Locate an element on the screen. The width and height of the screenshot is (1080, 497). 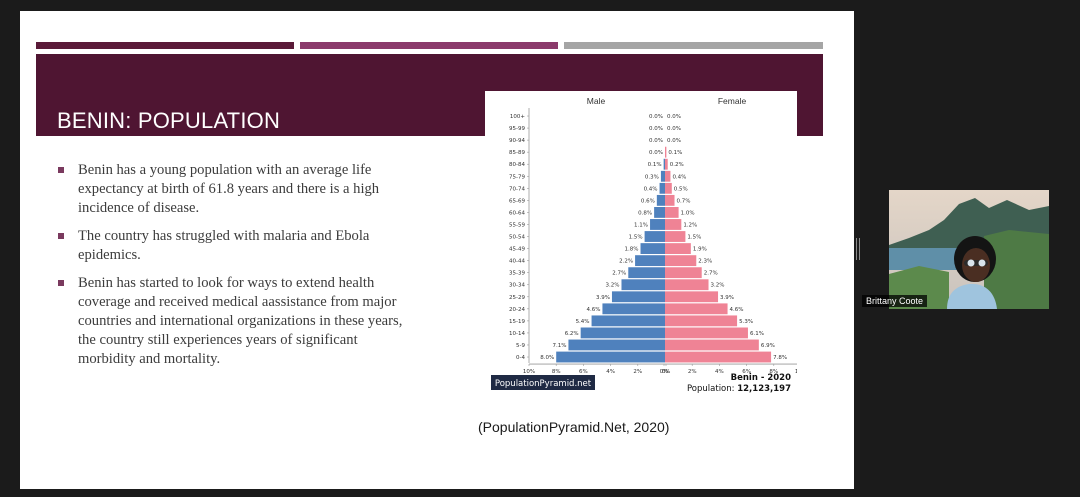
population-label: Population: is located at coordinates (712, 389).